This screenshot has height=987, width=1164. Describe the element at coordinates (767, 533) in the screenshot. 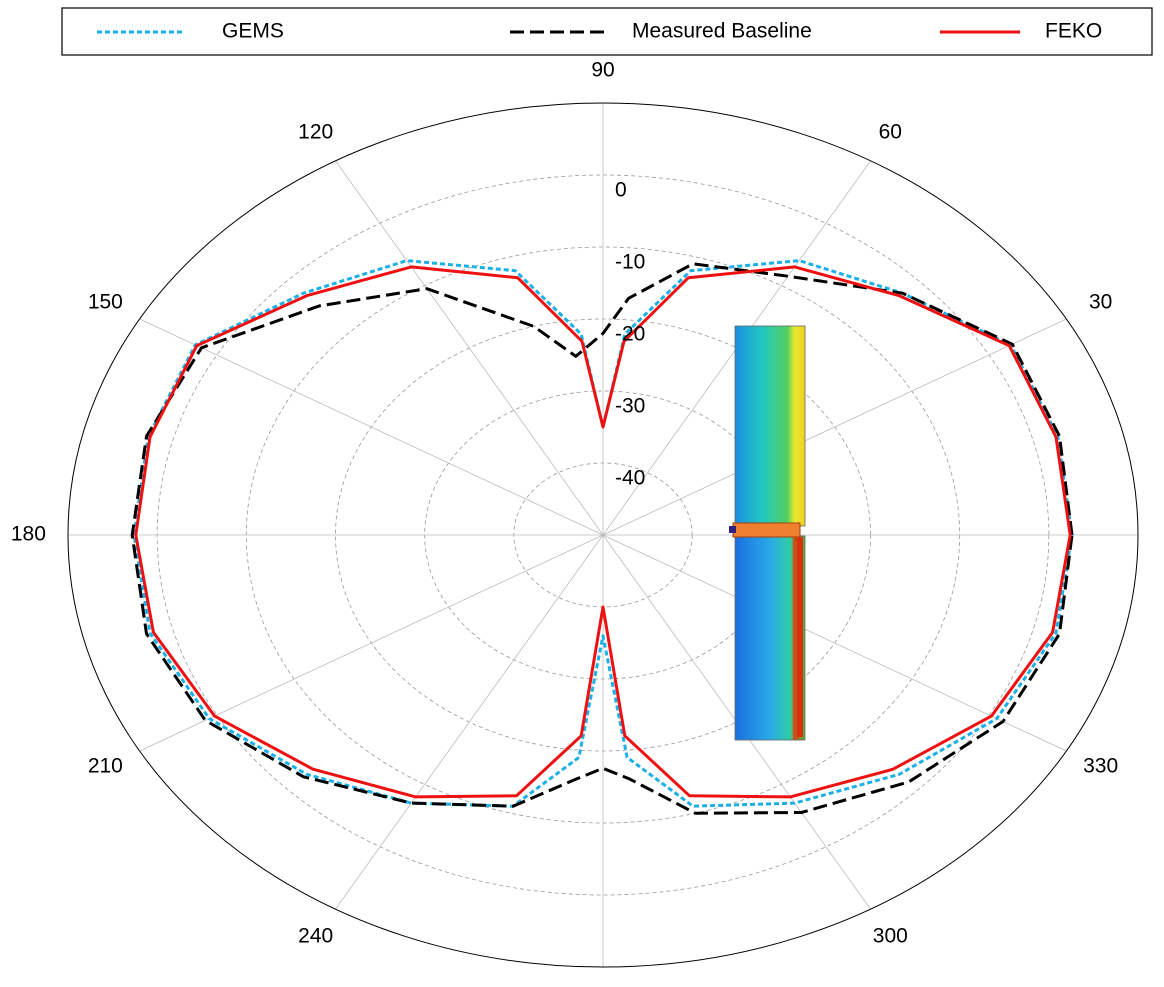

I see `inset-field-plot` at that location.